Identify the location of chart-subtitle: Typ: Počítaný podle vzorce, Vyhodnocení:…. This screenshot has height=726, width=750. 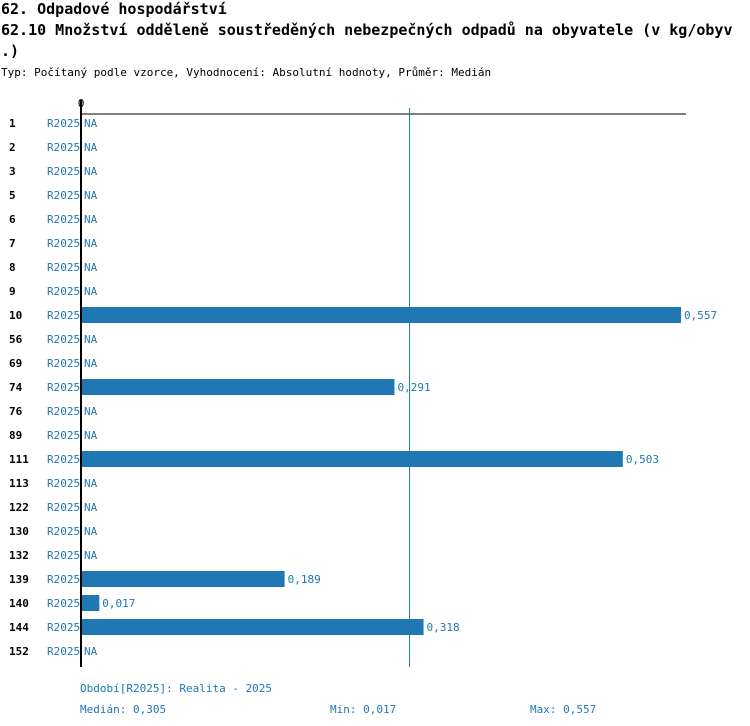
(246, 72).